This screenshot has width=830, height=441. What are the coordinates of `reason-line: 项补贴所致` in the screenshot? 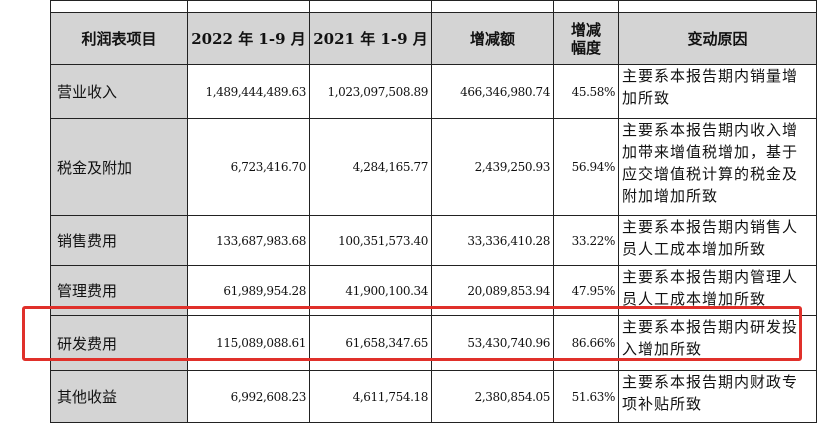 It's located at (662, 404).